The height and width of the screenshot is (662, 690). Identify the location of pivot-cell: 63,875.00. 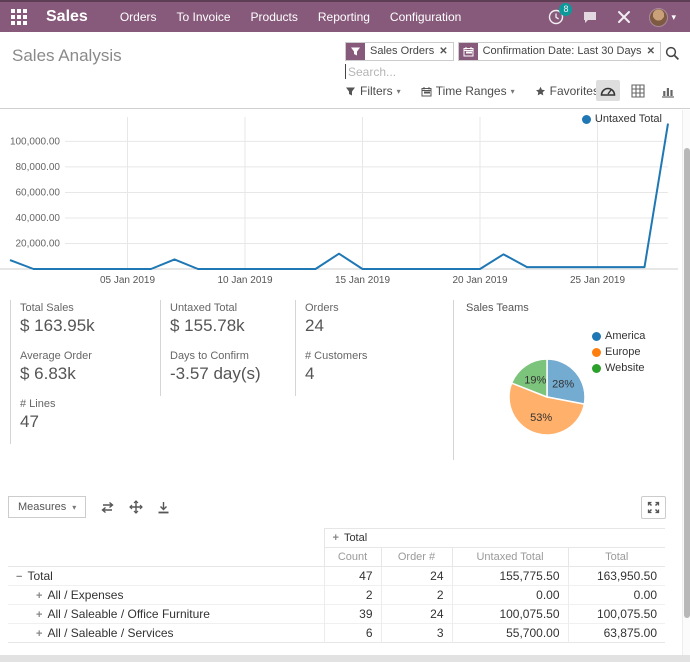
(616, 633).